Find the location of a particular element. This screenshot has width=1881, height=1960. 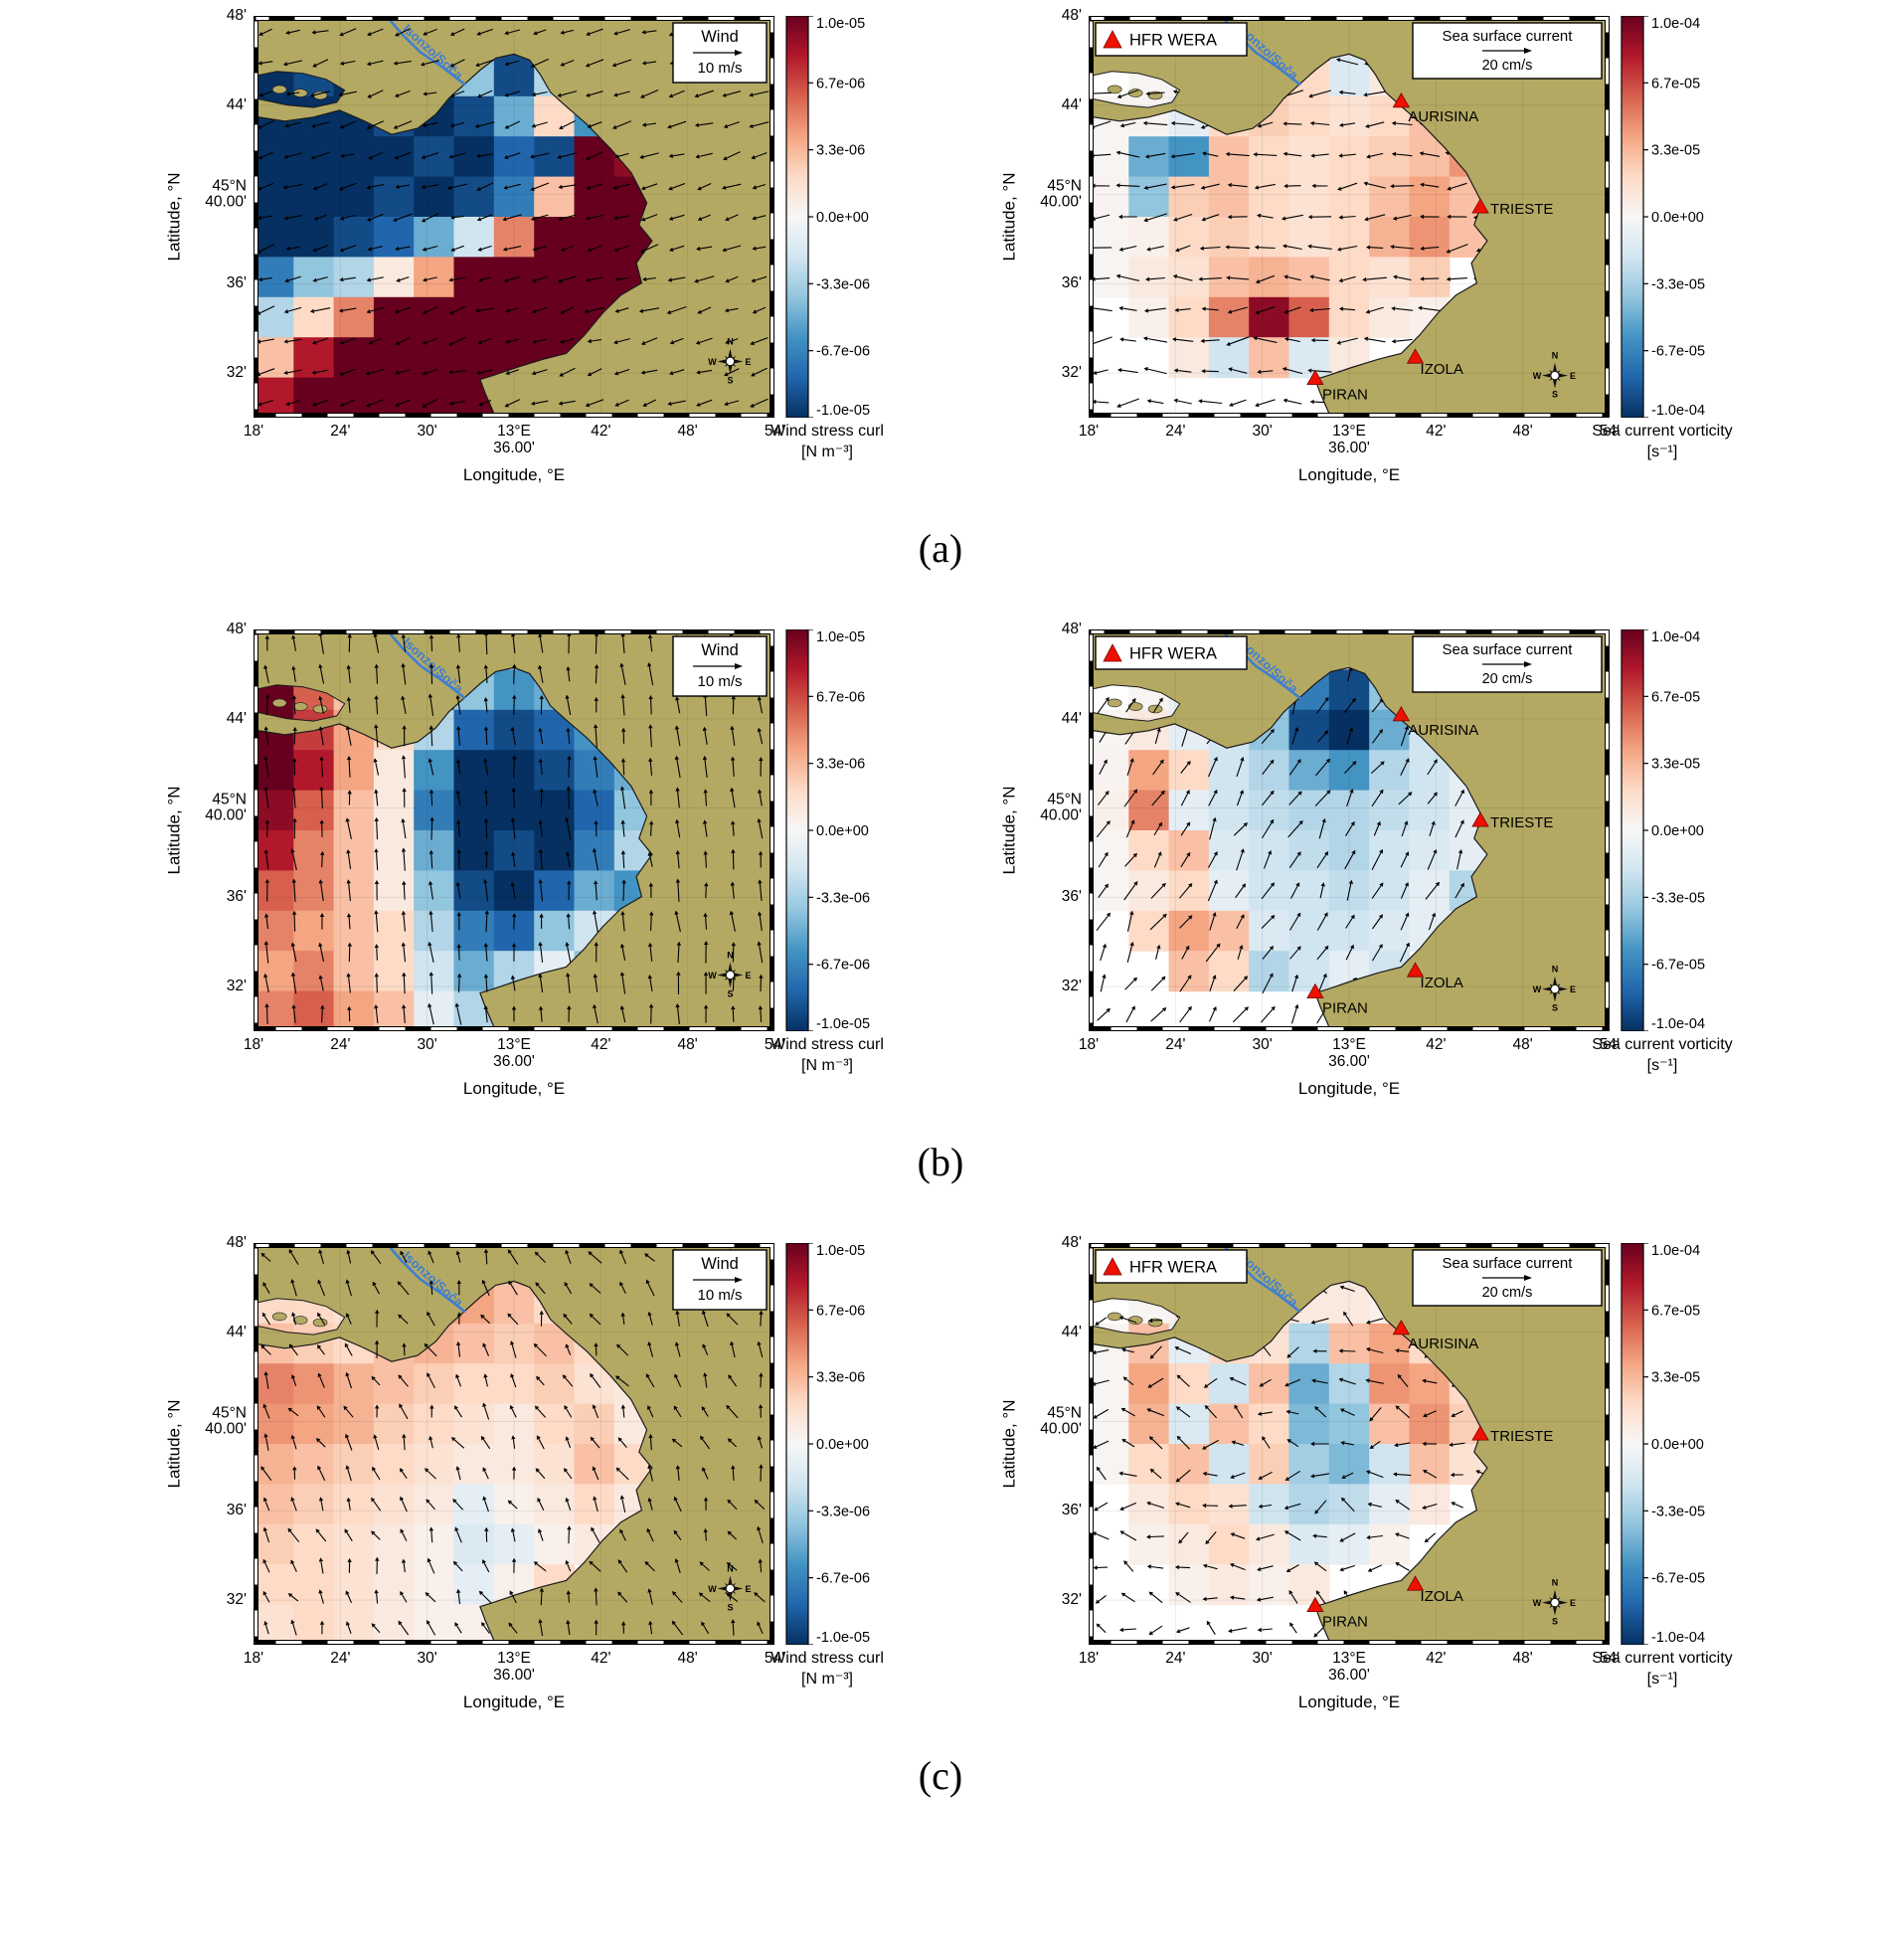

colorbar-tick-label: -3.3e-05 is located at coordinates (1678, 898).